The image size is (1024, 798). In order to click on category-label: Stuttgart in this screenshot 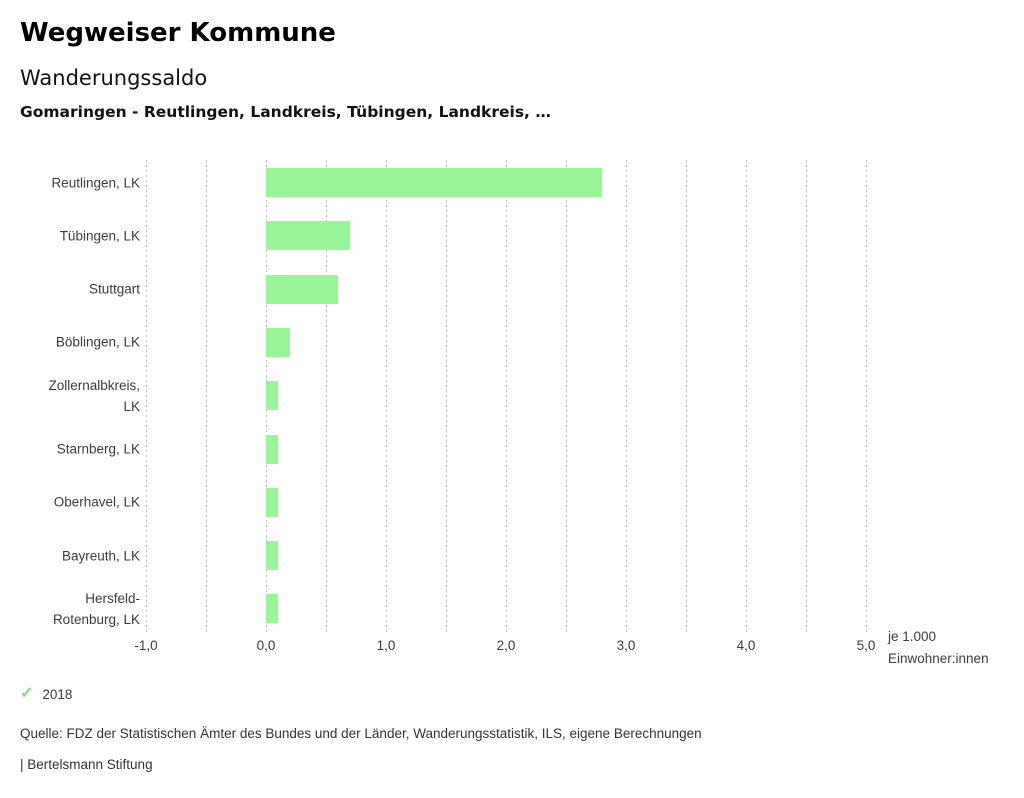, I will do `click(114, 289)`.